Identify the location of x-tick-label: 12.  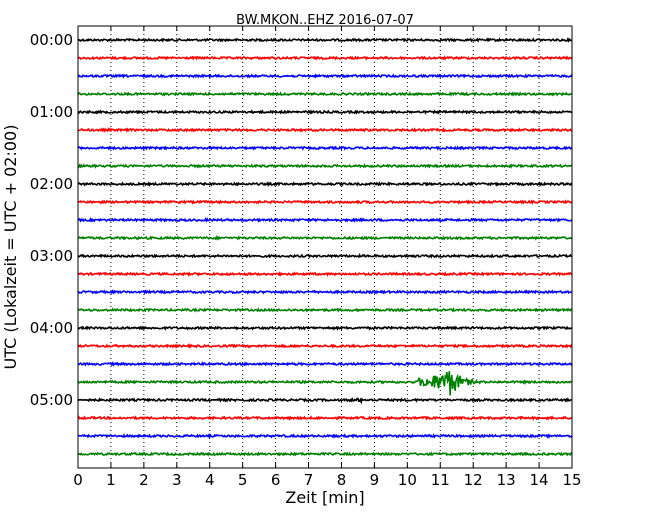
(473, 480).